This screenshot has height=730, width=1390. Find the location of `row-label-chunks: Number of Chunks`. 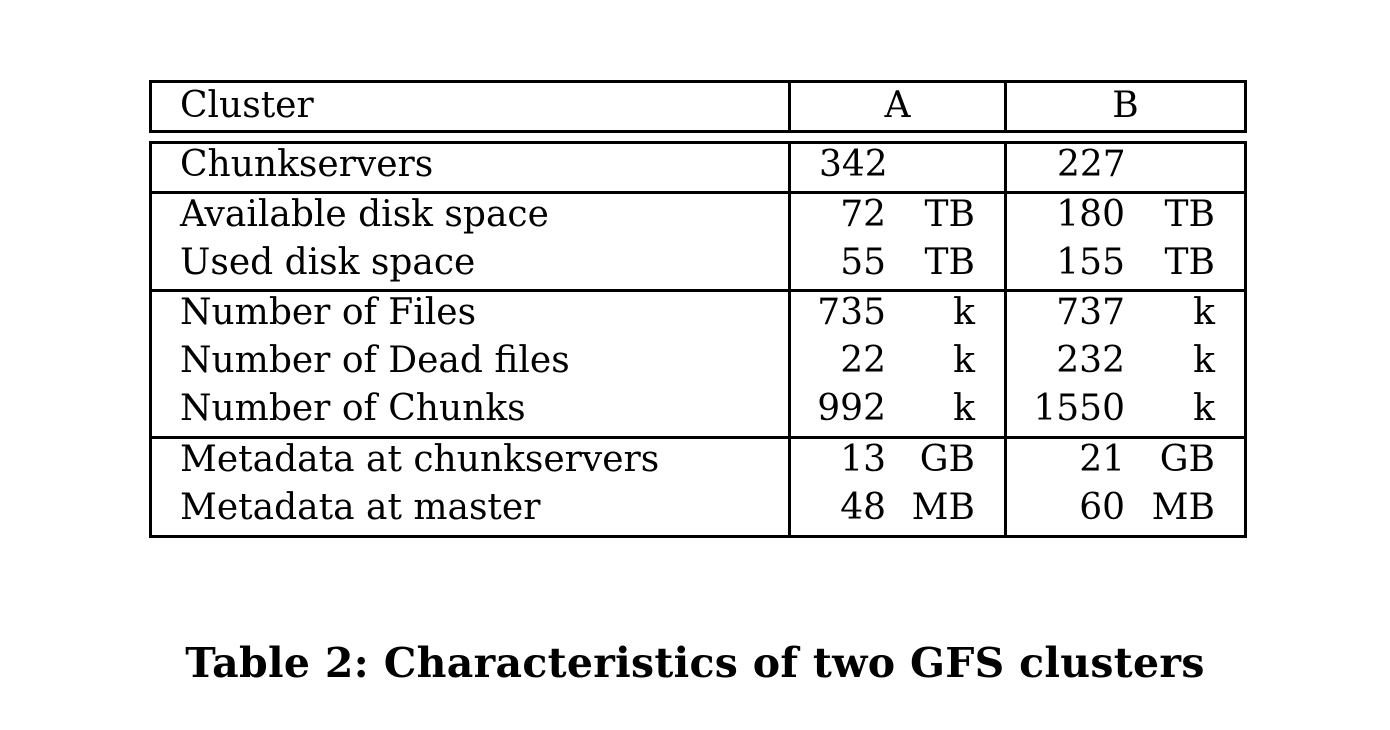

row-label-chunks: Number of Chunks is located at coordinates (353, 408).